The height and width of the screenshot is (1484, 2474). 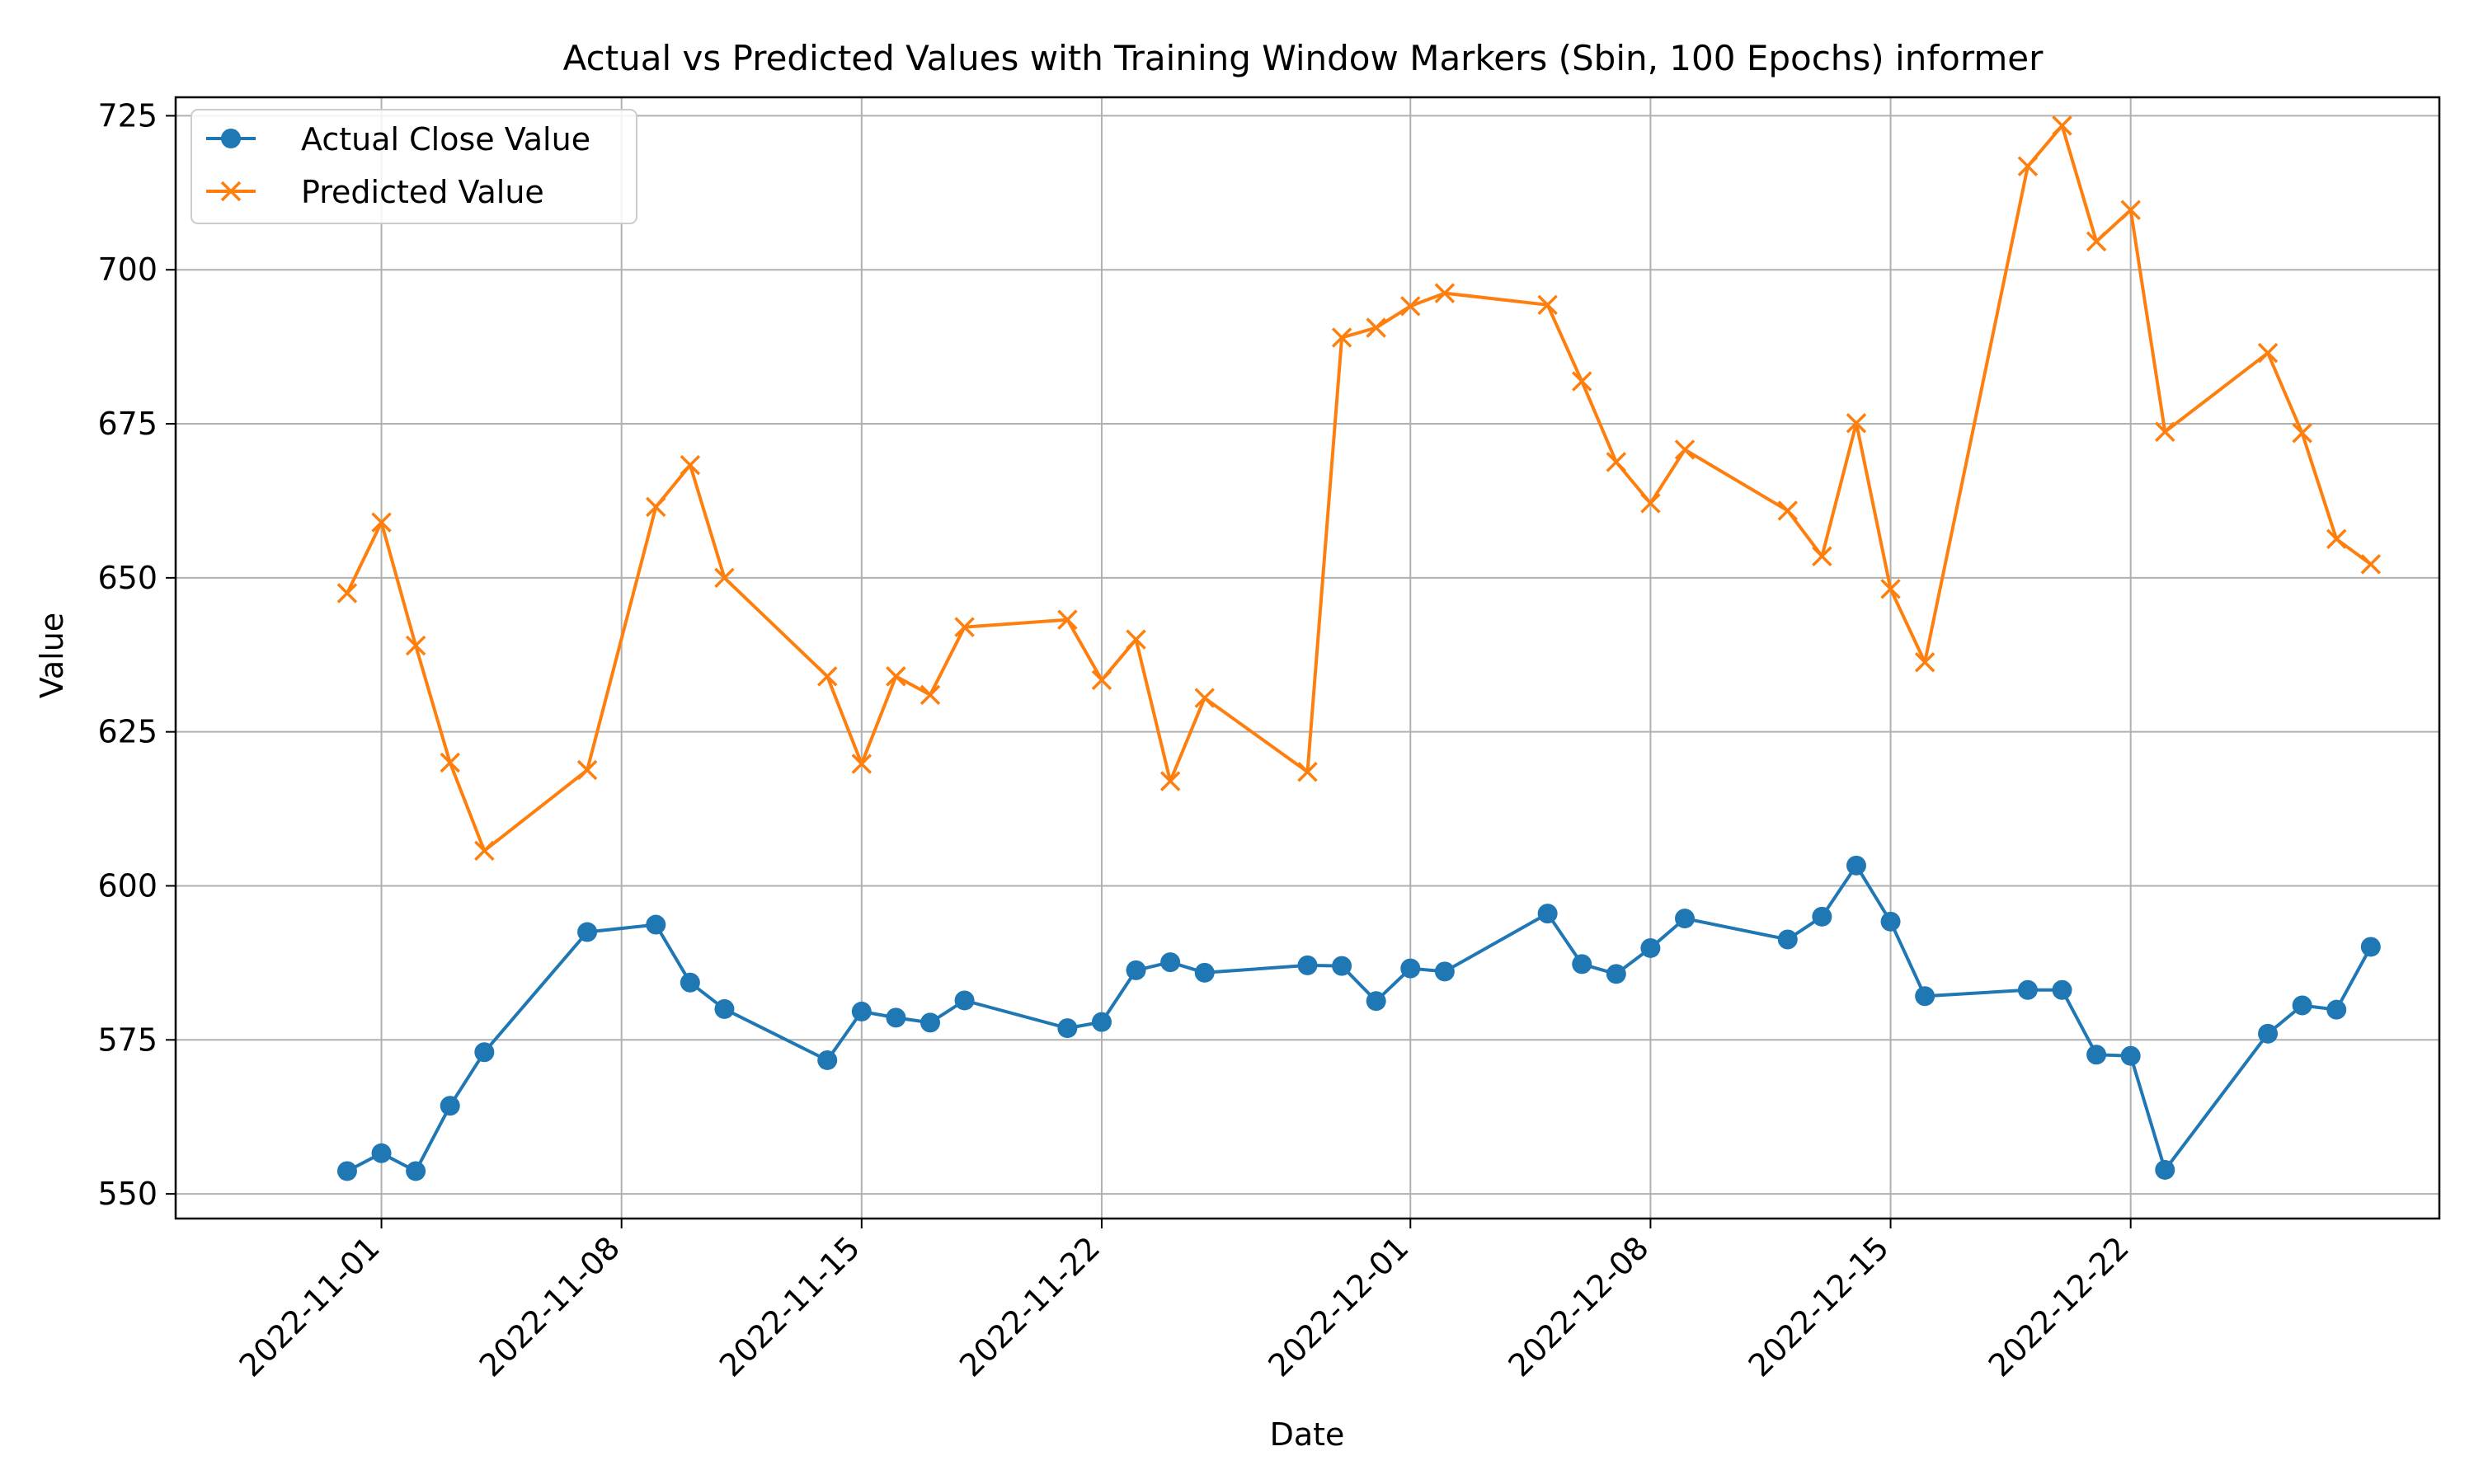 I want to click on legend-marker-actual, so click(x=231, y=138).